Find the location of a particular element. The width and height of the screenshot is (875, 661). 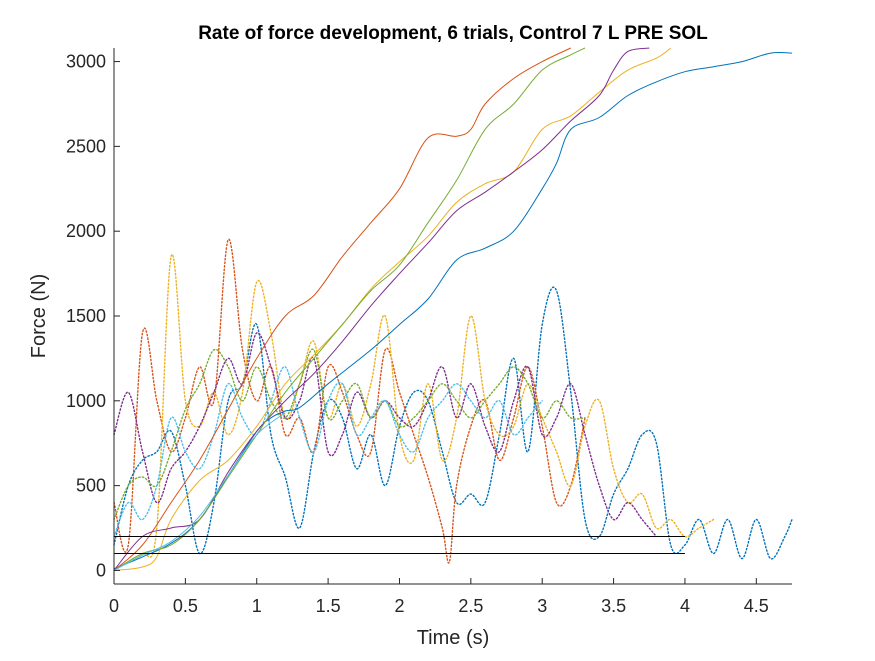

x-tick-label-4: 2 is located at coordinates (399, 606).